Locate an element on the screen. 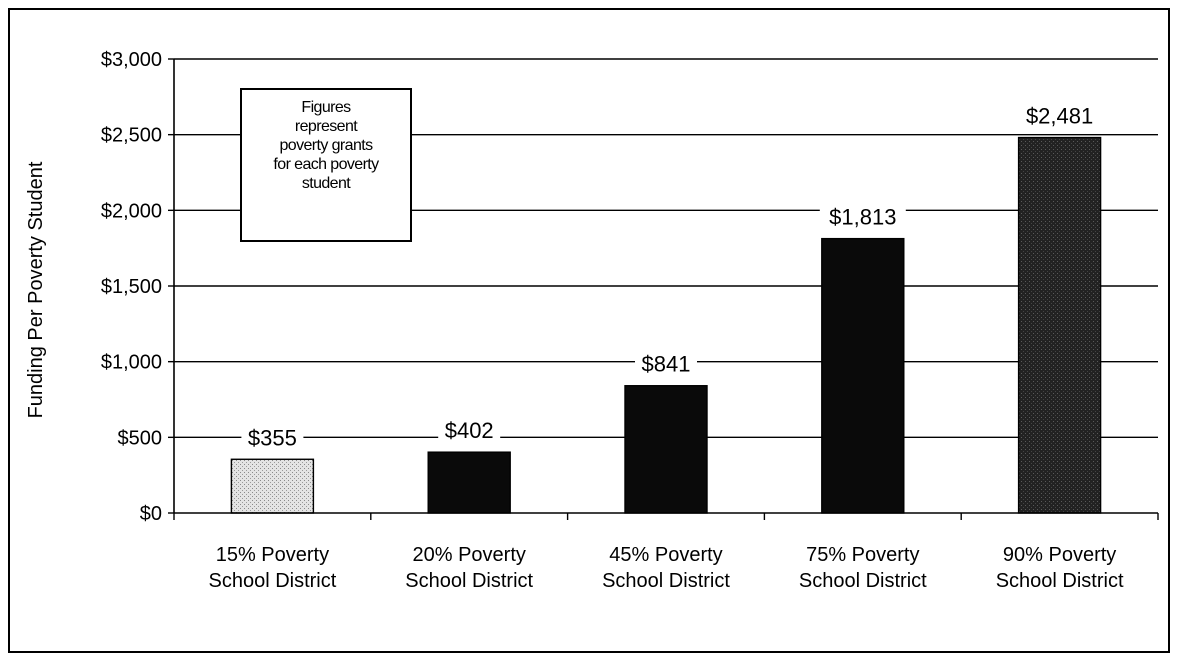 The height and width of the screenshot is (655, 1181). annotation-line: Figures is located at coordinates (326, 107).